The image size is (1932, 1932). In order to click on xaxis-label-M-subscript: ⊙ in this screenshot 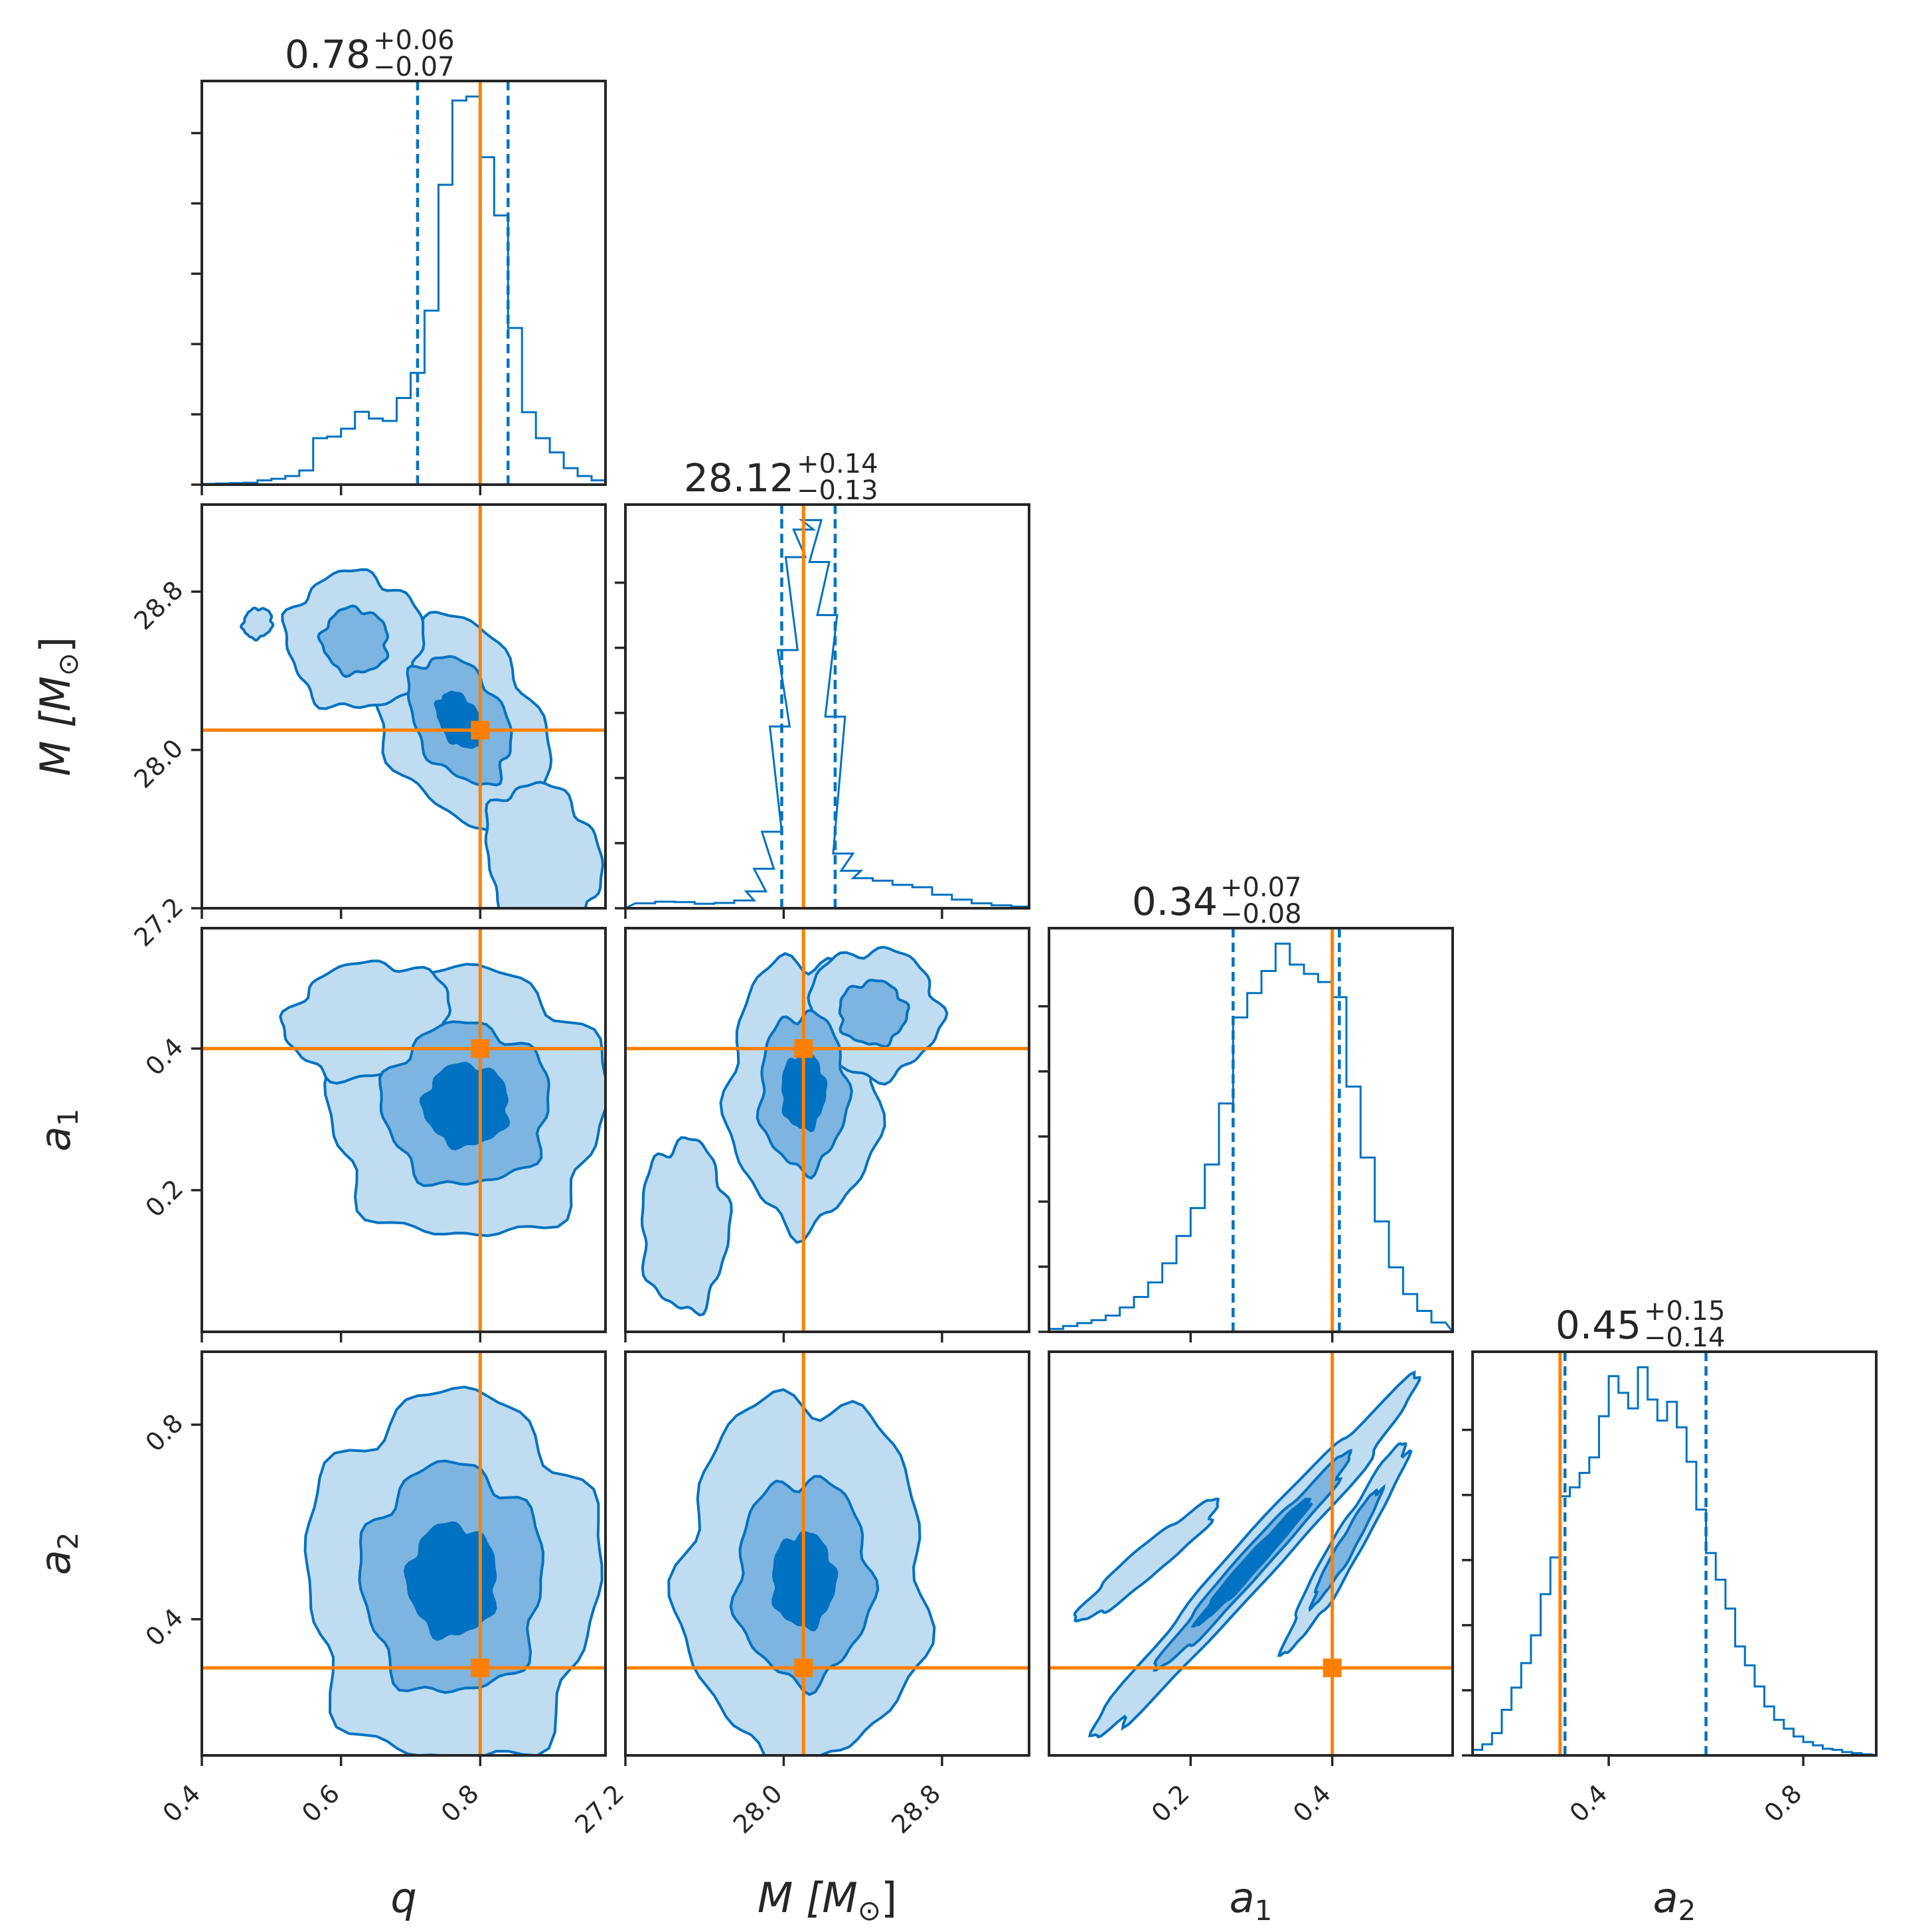, I will do `click(869, 1910)`.